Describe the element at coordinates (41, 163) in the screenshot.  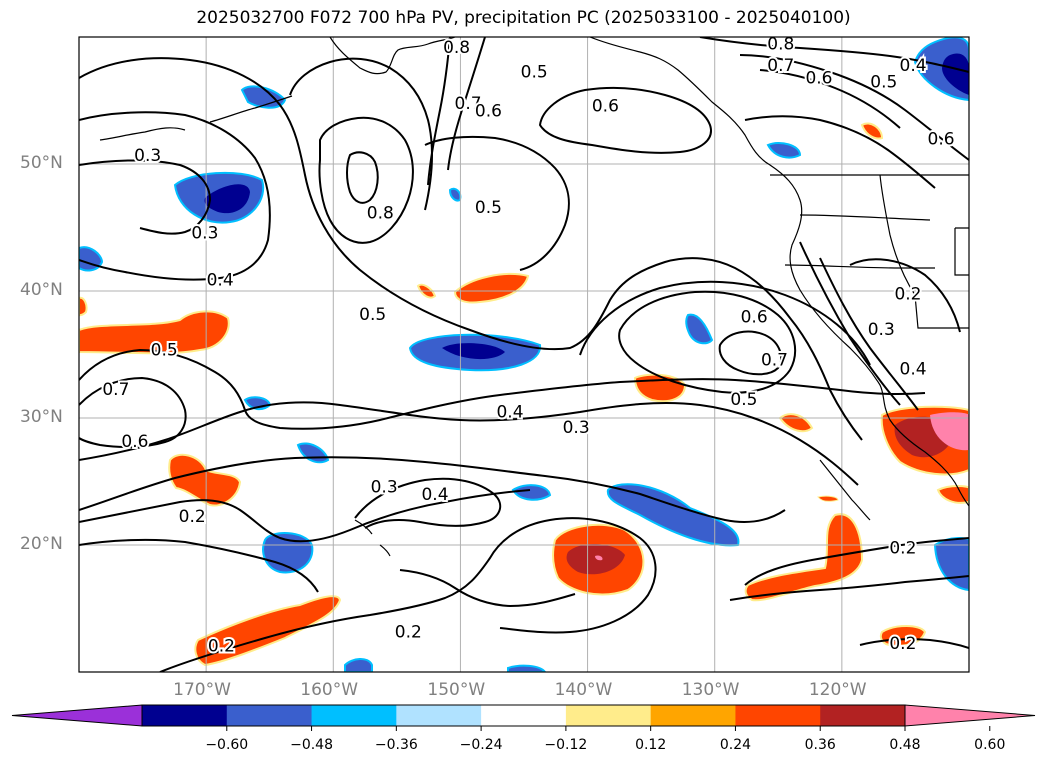
I see `lat-tick-label: 50°N` at that location.